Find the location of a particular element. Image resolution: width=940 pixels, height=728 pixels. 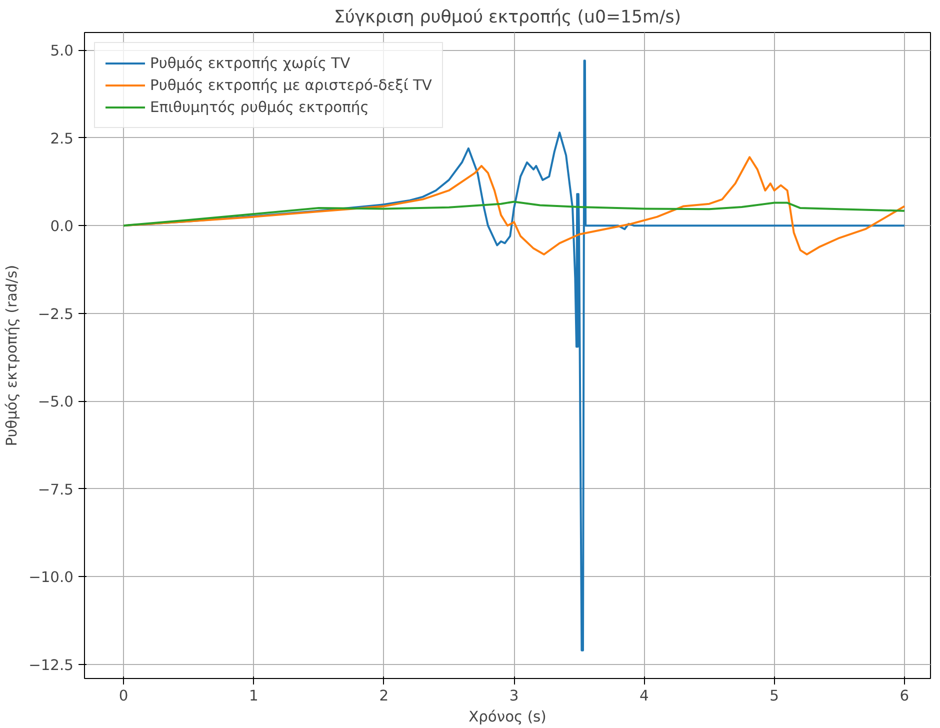

y-tick-label: −12.5 is located at coordinates (51, 665).